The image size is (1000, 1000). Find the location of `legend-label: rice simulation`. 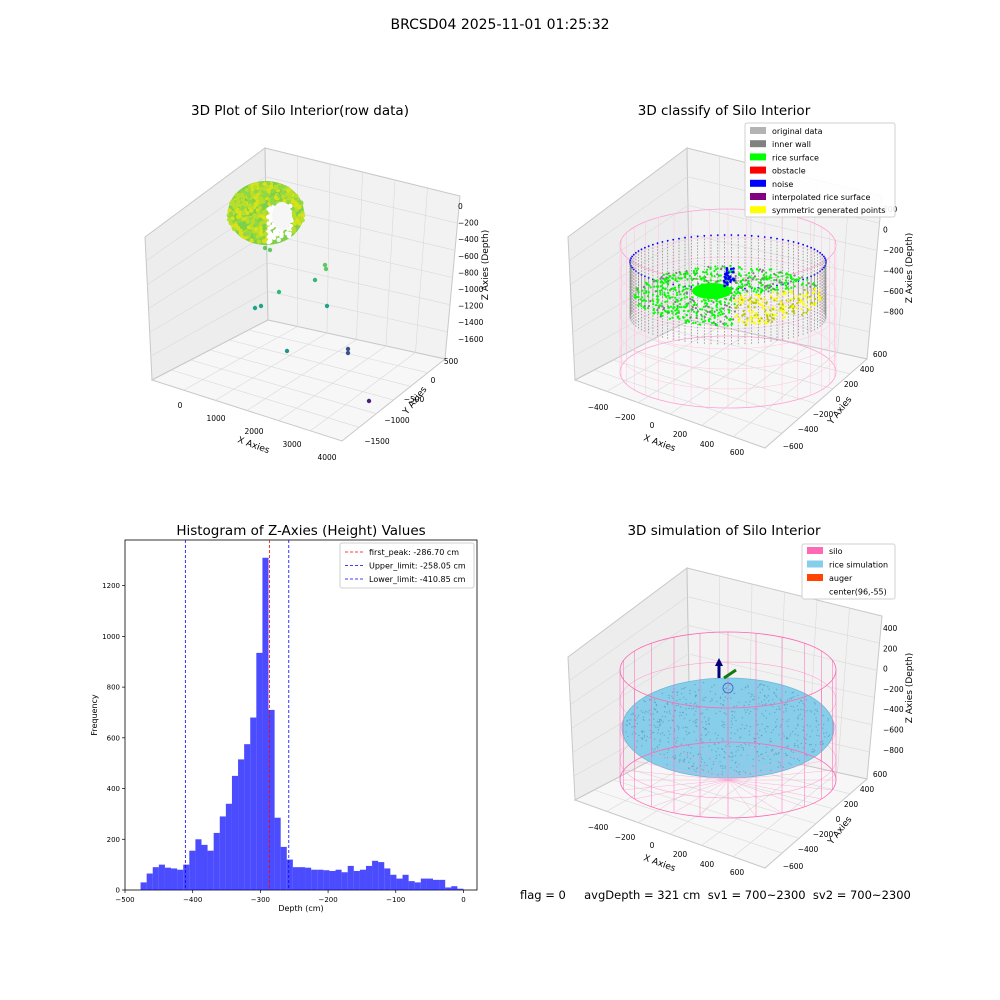

legend-label: rice simulation is located at coordinates (858, 565).